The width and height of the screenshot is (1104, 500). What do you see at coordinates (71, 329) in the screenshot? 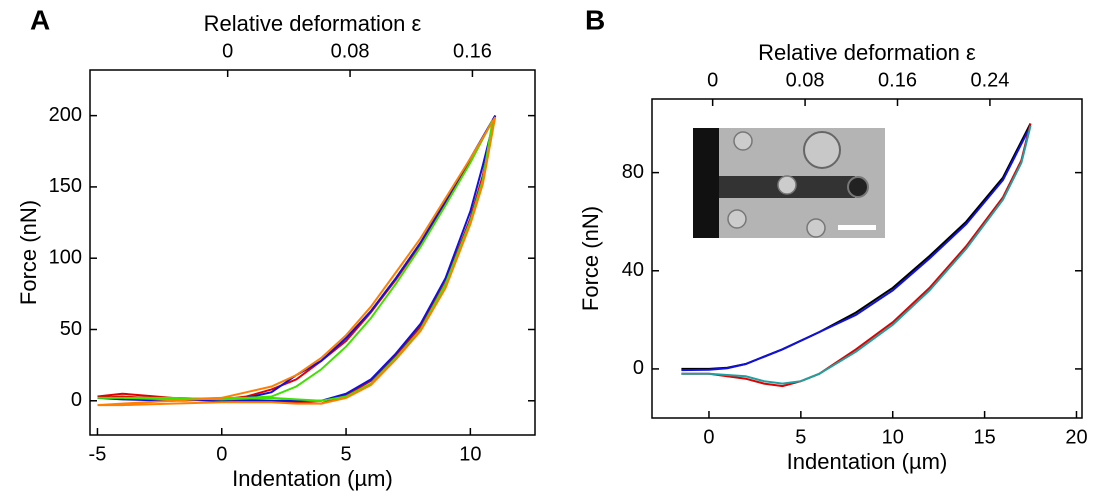
I see `y-tick-label: 50` at bounding box center [71, 329].